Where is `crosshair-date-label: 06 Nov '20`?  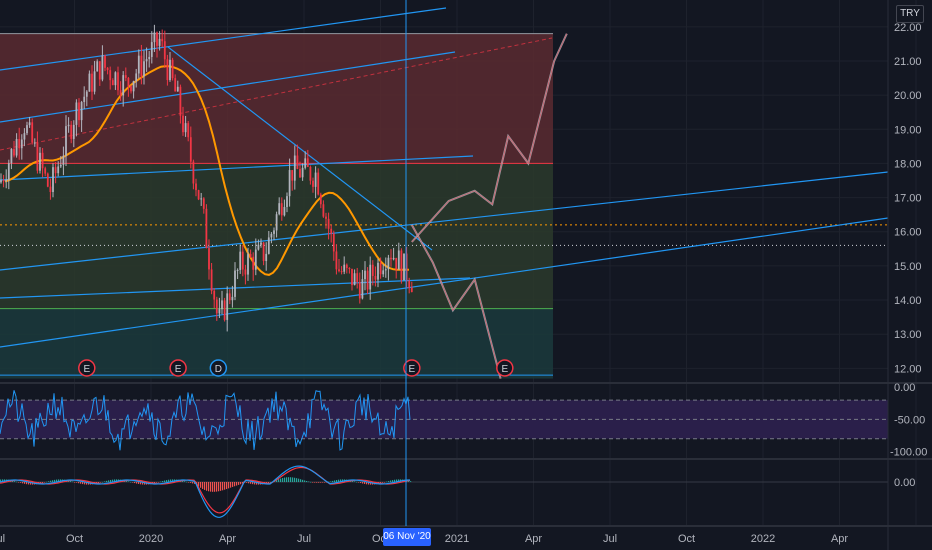 crosshair-date-label: 06 Nov '20 is located at coordinates (407, 537).